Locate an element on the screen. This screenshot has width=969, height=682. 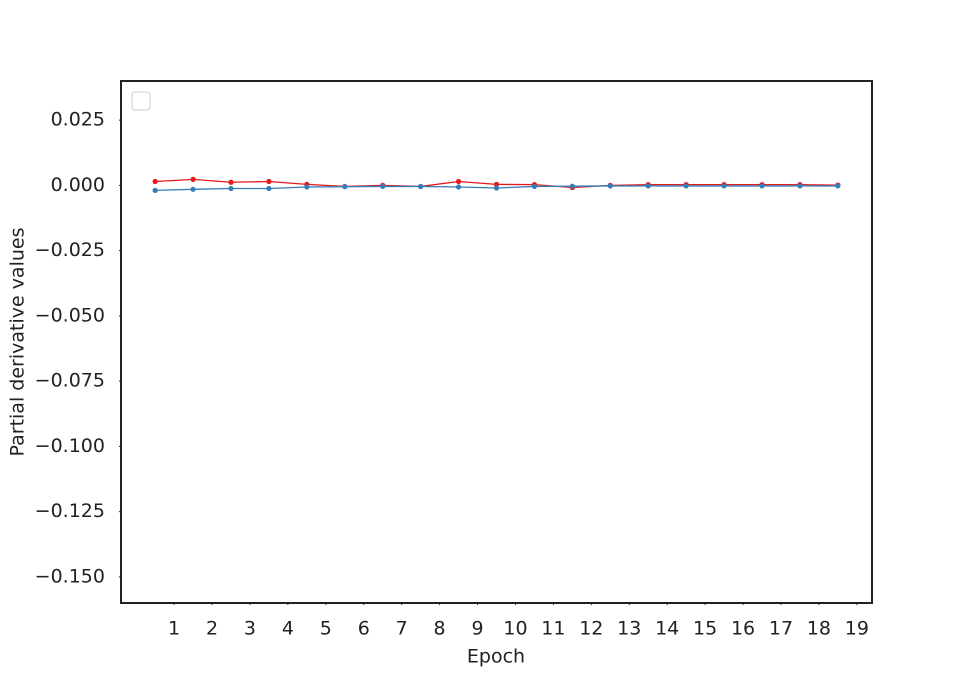
y-tick-label: 0.000 is located at coordinates (78, 185).